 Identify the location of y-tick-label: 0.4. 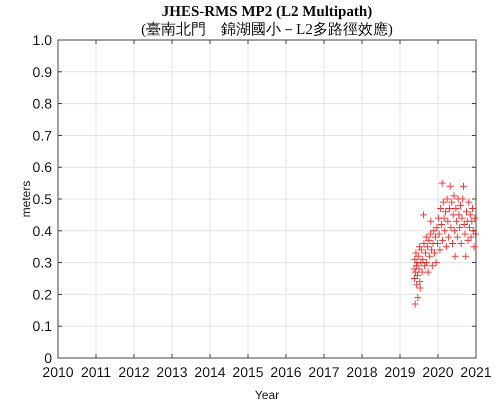
(42, 230).